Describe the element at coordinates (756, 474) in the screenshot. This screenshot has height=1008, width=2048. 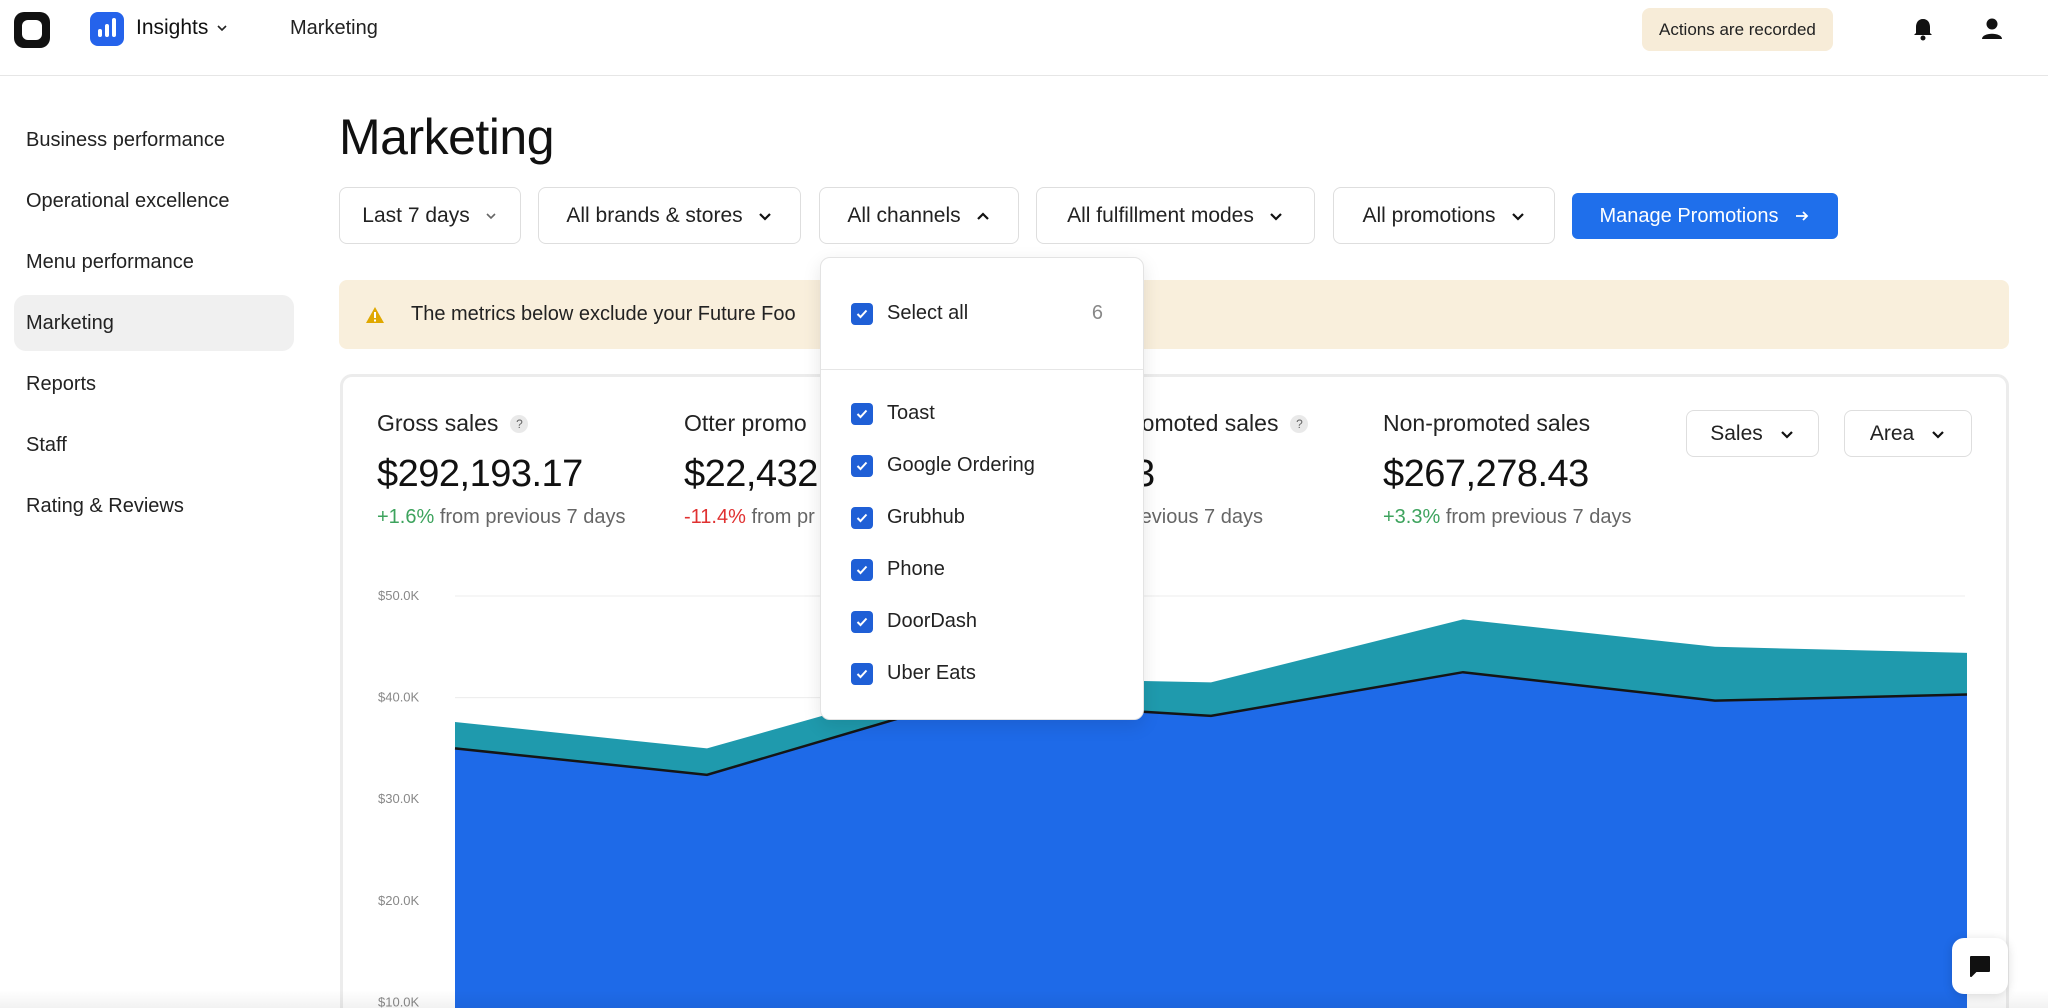
I see `metric-value: $22,432.` at that location.